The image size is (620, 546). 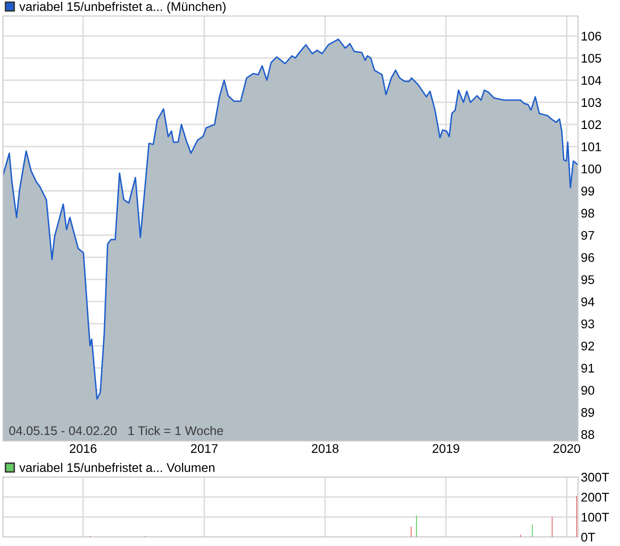 What do you see at coordinates (592, 147) in the screenshot?
I see `y-tick-label: 101` at bounding box center [592, 147].